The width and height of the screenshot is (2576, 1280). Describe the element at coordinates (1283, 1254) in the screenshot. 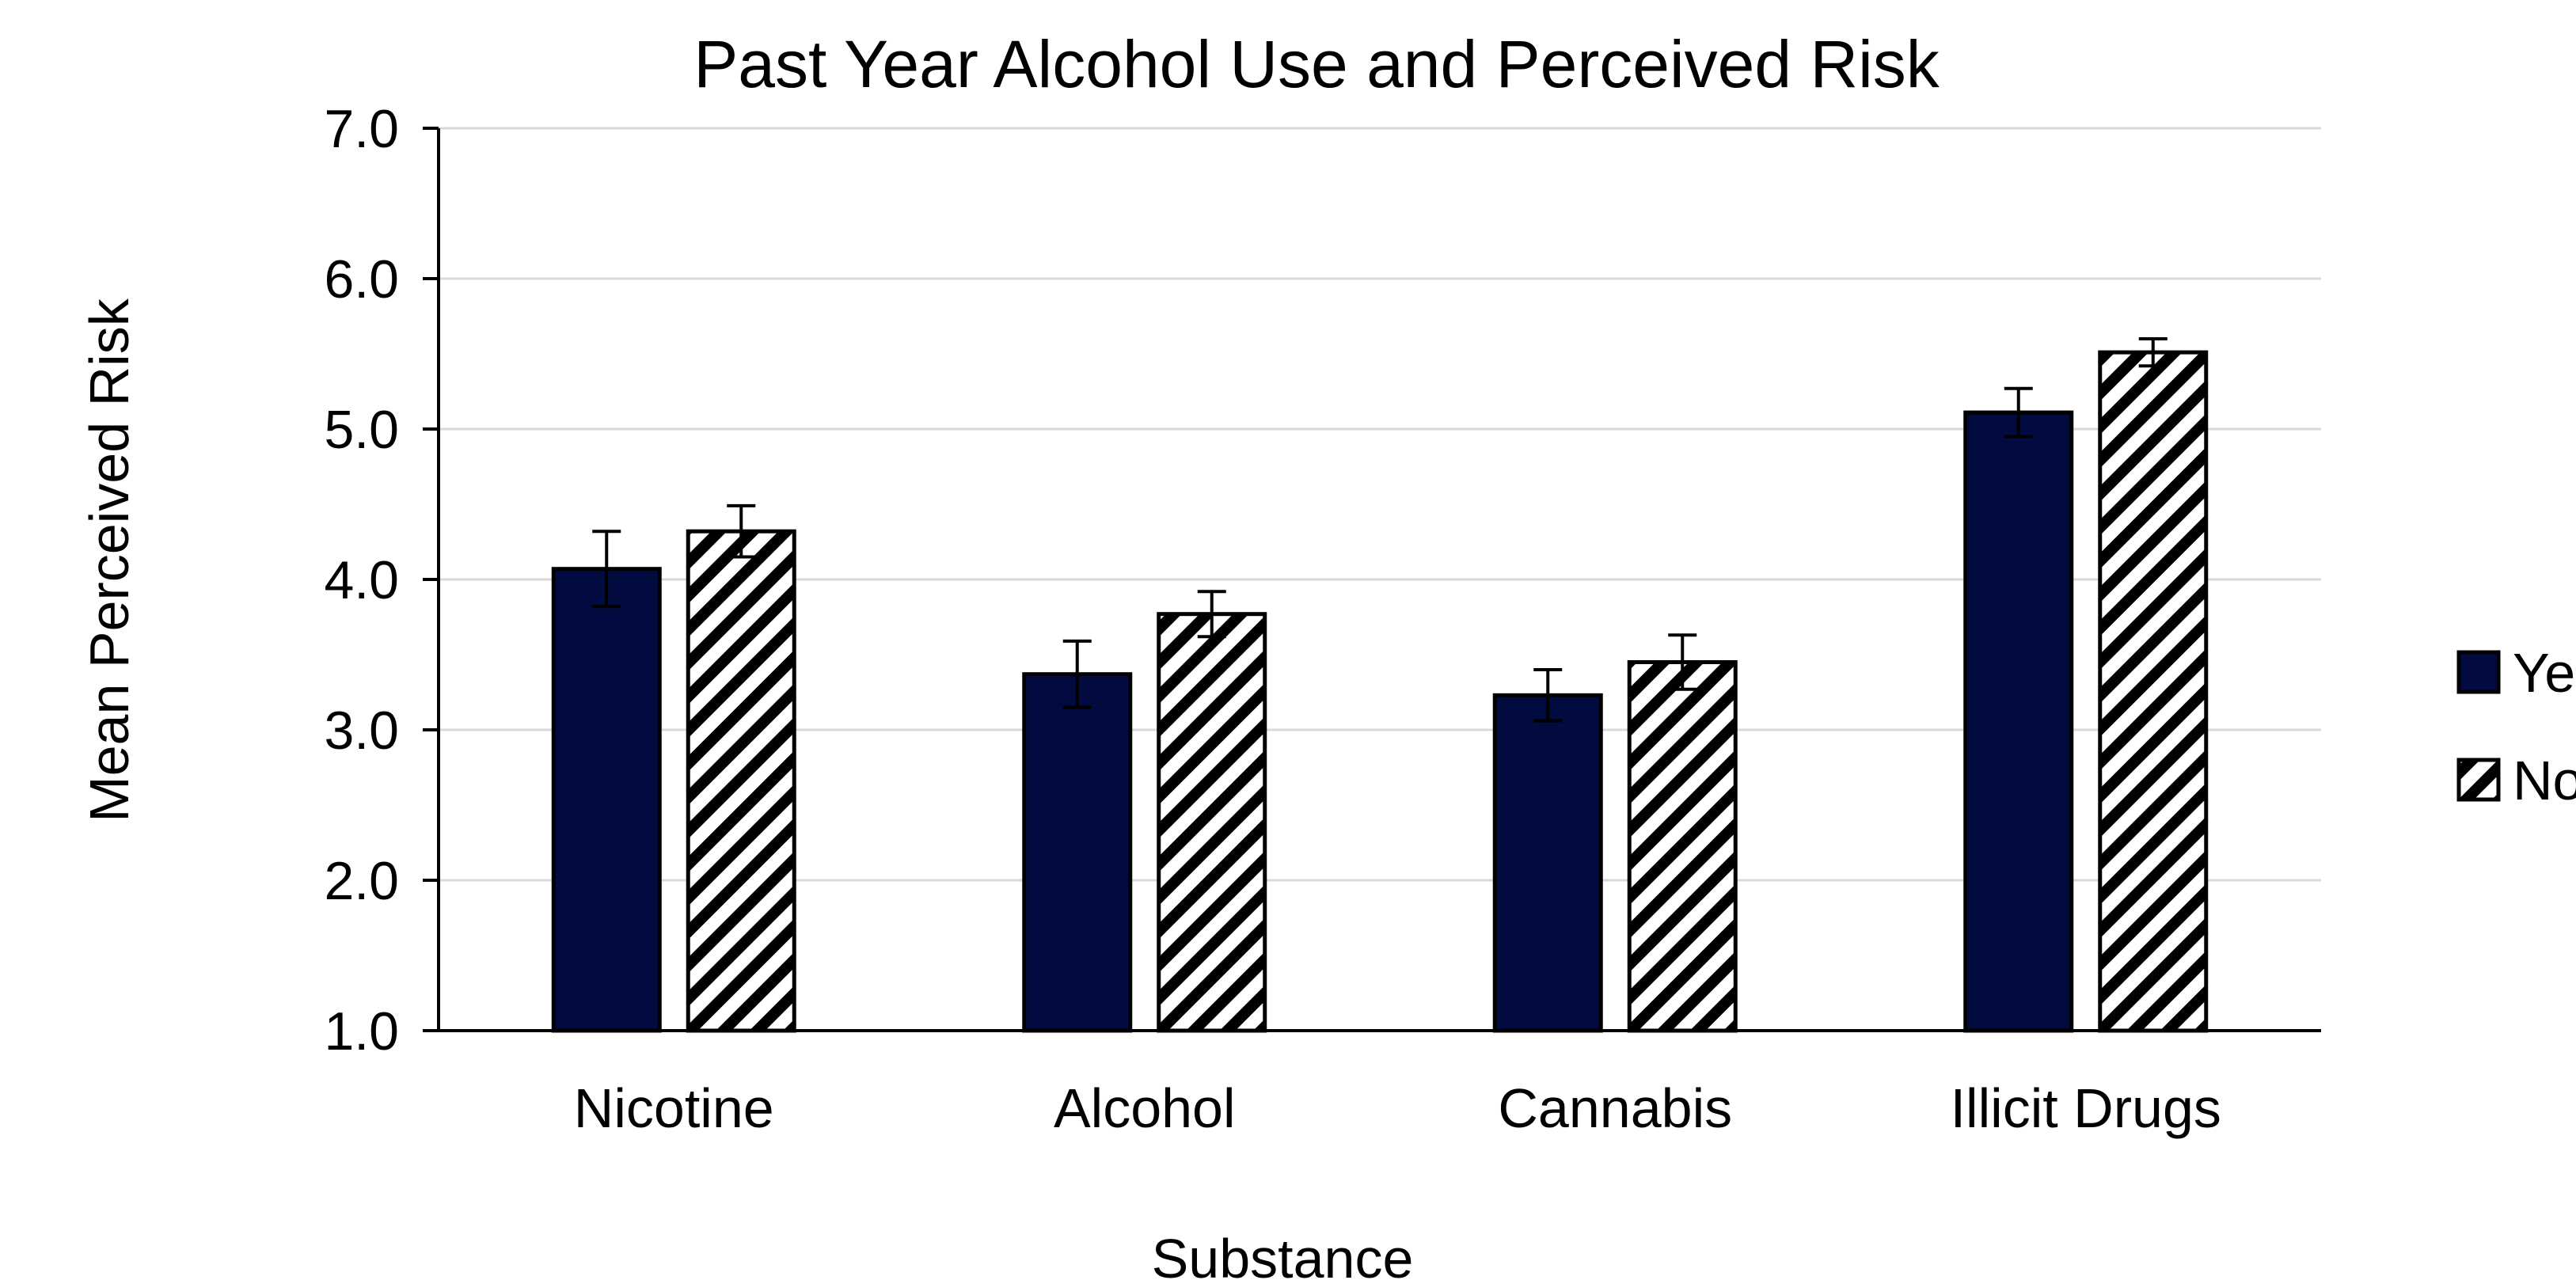

I see `x-axis-title: Substance` at that location.